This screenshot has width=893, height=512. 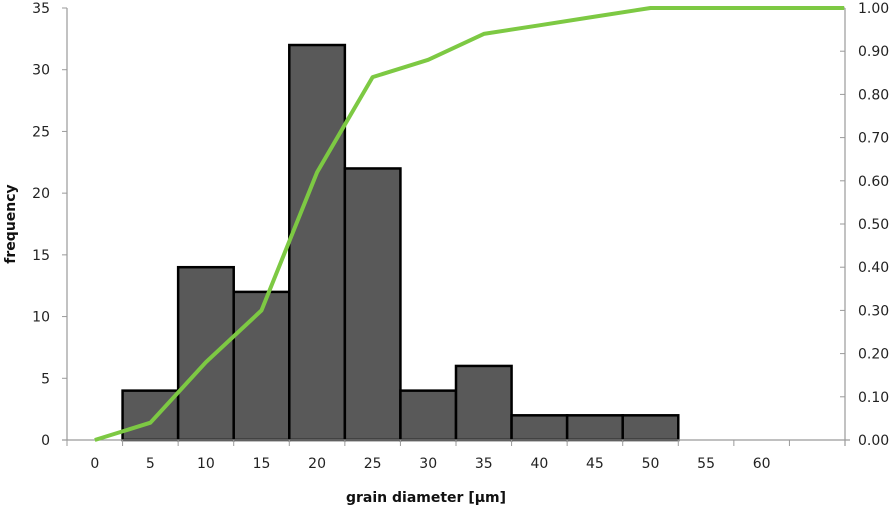 What do you see at coordinates (539, 464) in the screenshot?
I see `x-tick-label: 40` at bounding box center [539, 464].